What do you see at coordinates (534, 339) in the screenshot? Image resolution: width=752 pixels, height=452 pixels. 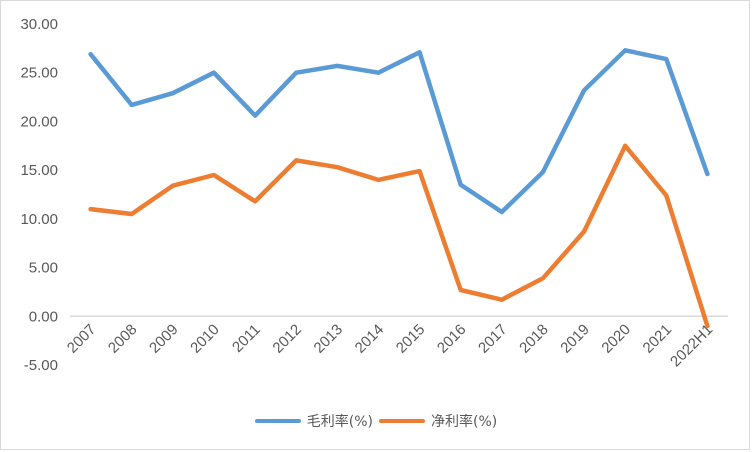 I see `x-tick-label: 2018` at bounding box center [534, 339].